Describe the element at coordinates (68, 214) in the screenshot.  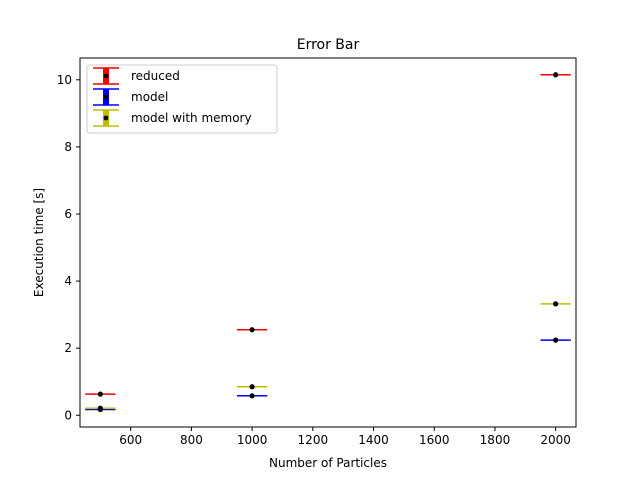
I see `y-tick-label: 6` at that location.